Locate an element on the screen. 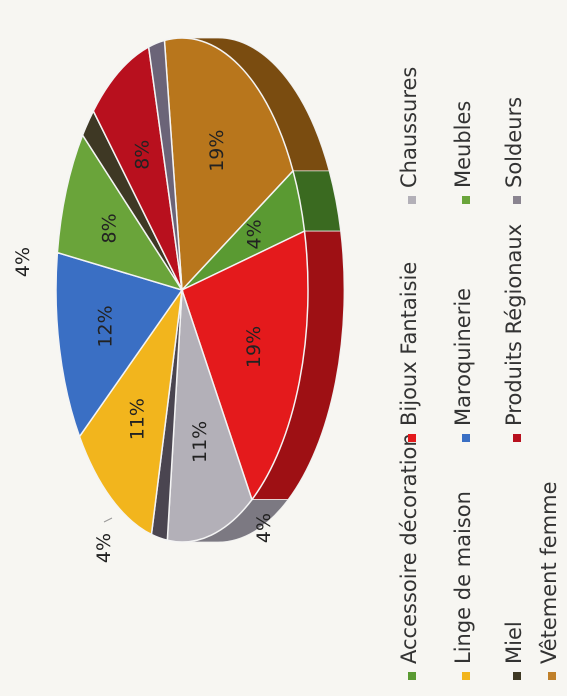 The width and height of the screenshot is (567, 696). pie-slice-chaussures is located at coordinates (209, 416).